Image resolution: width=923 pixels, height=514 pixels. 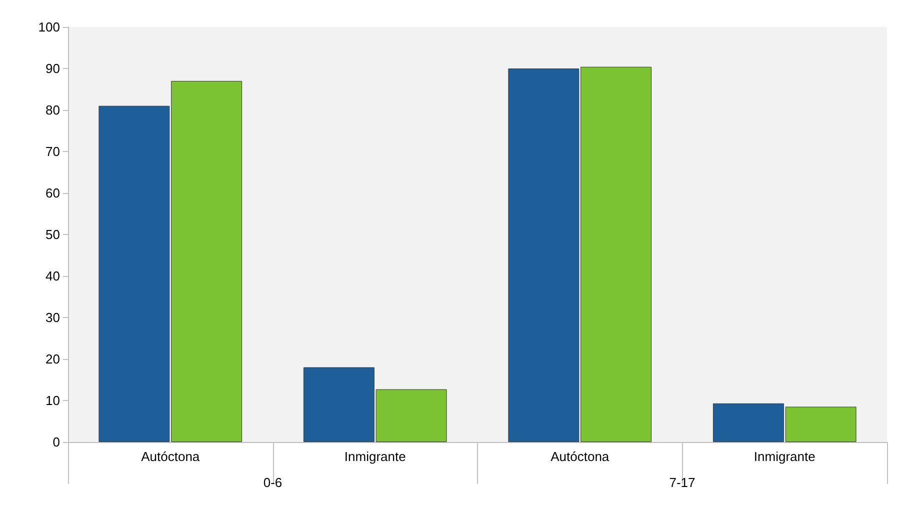 What do you see at coordinates (53, 317) in the screenshot?
I see `y-tick-label: 30` at bounding box center [53, 317].